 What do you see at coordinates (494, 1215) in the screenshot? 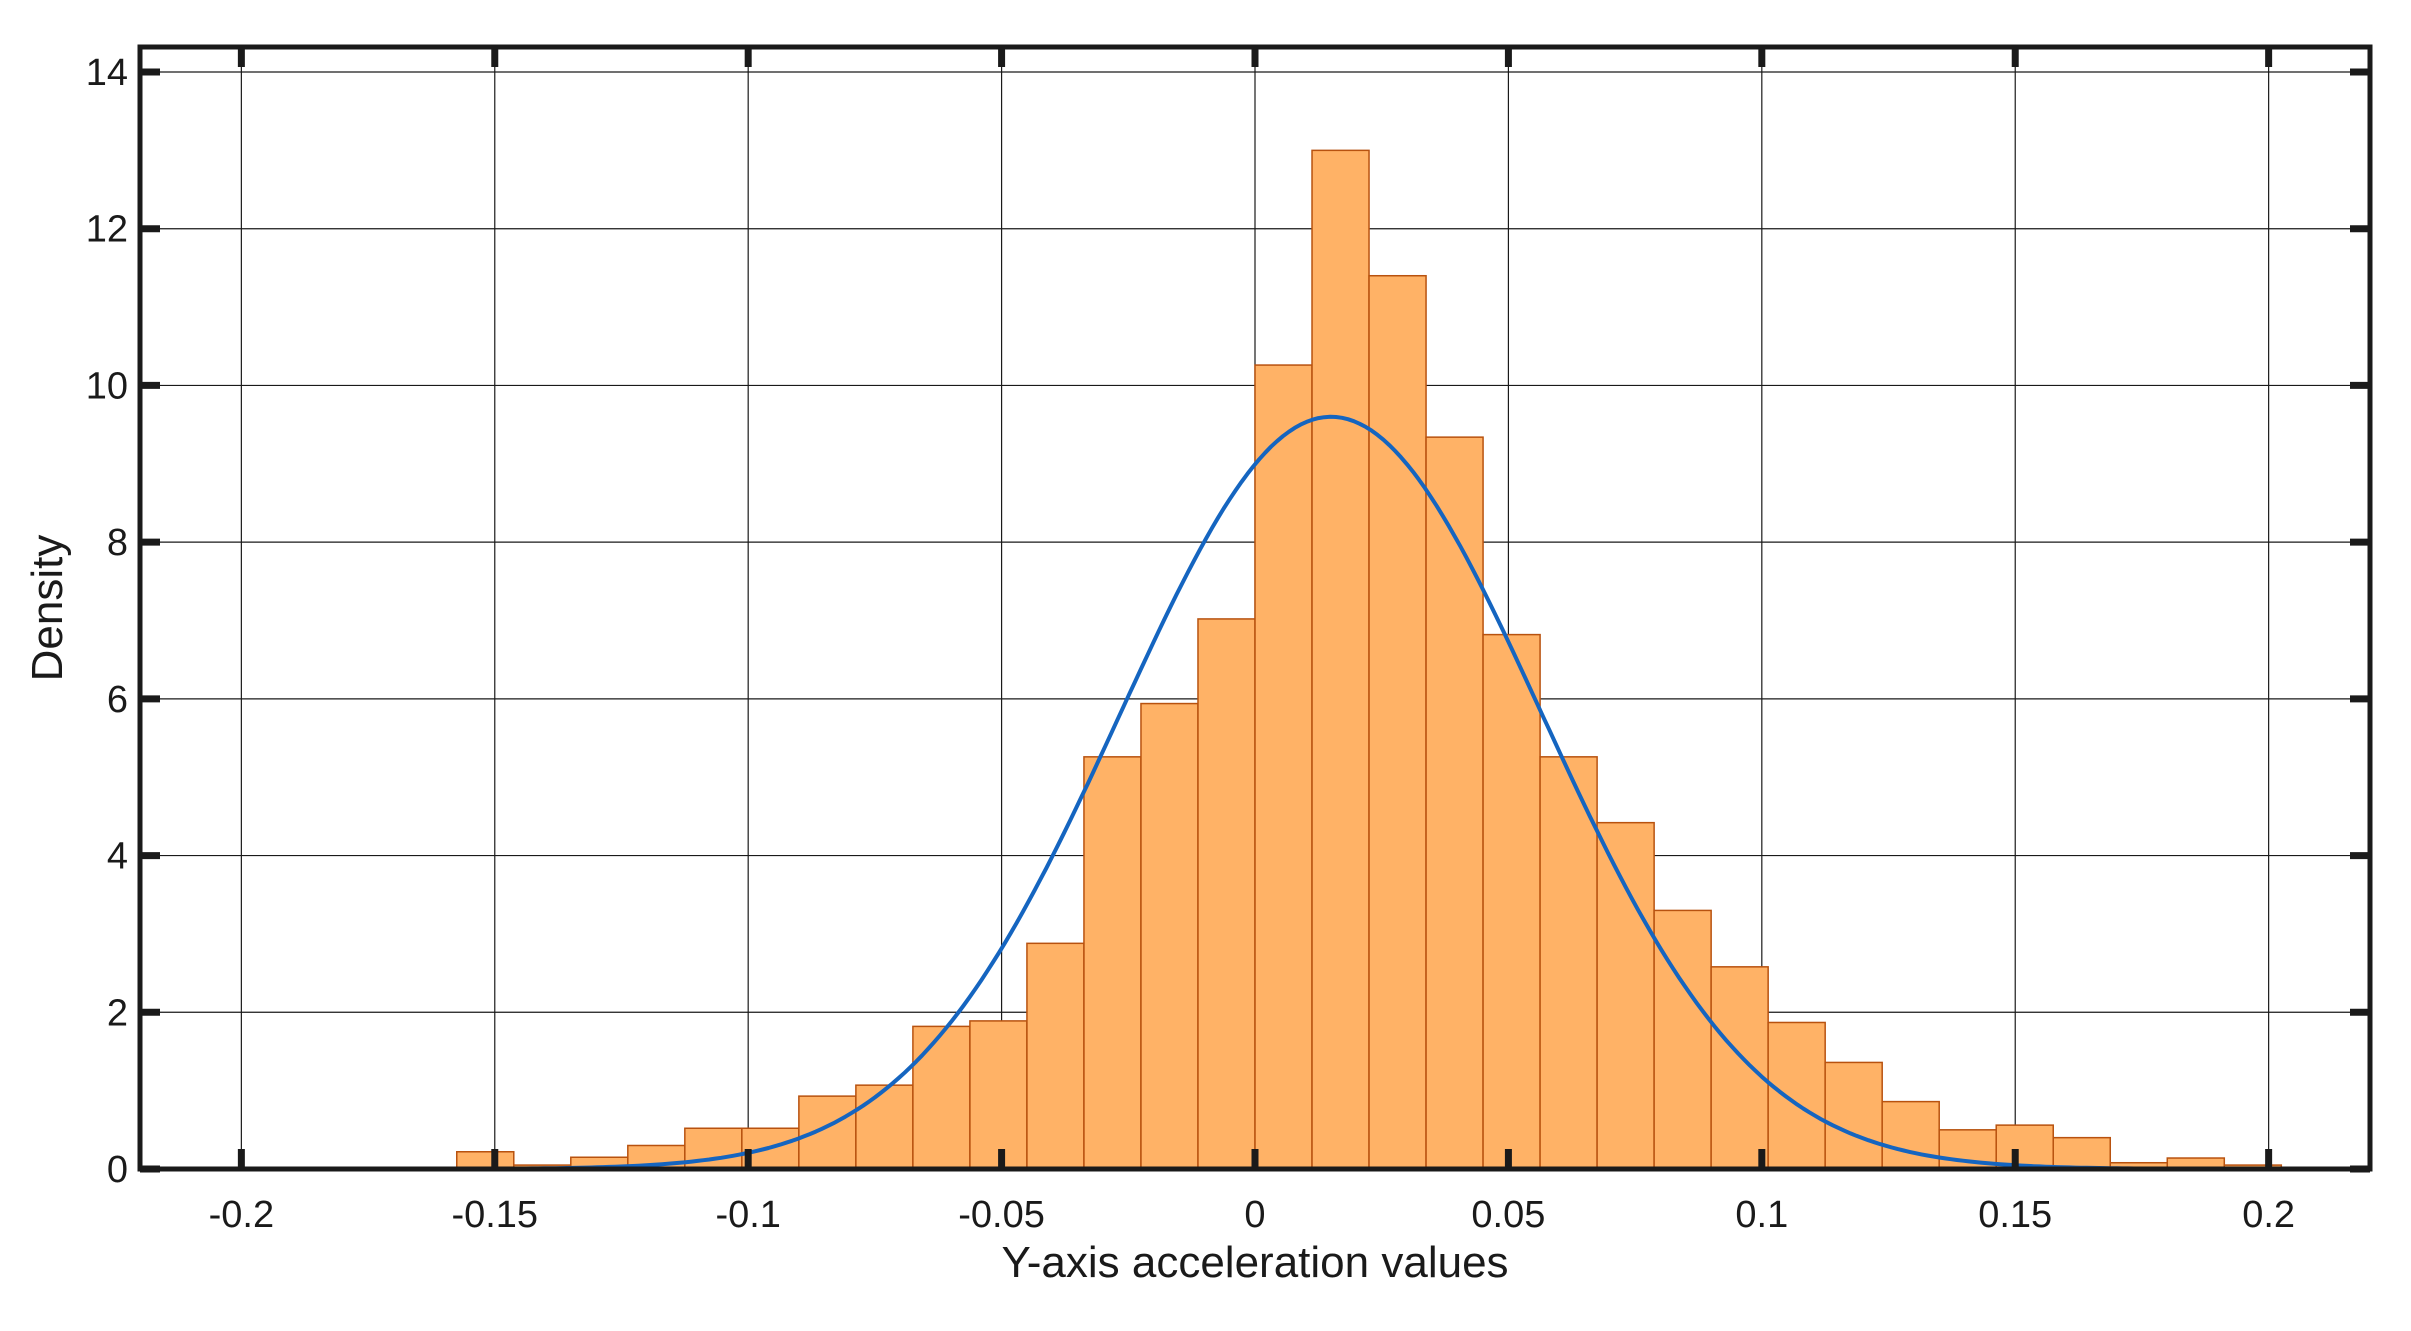
I see `x-tick-label: -0.15` at bounding box center [494, 1215].